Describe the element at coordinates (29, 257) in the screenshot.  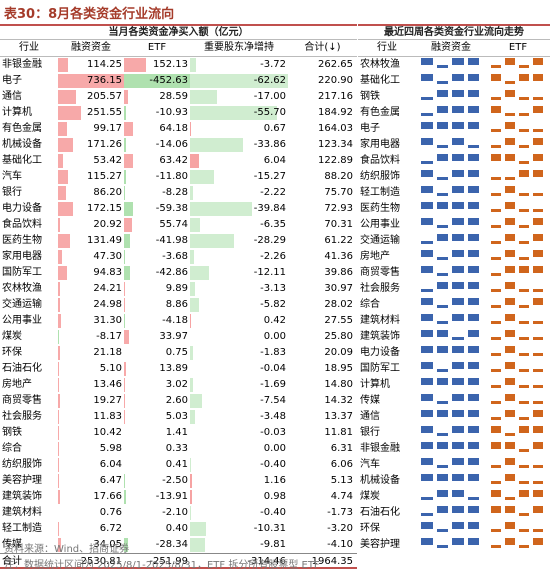
I see `industry-cell: 家用电器` at that location.